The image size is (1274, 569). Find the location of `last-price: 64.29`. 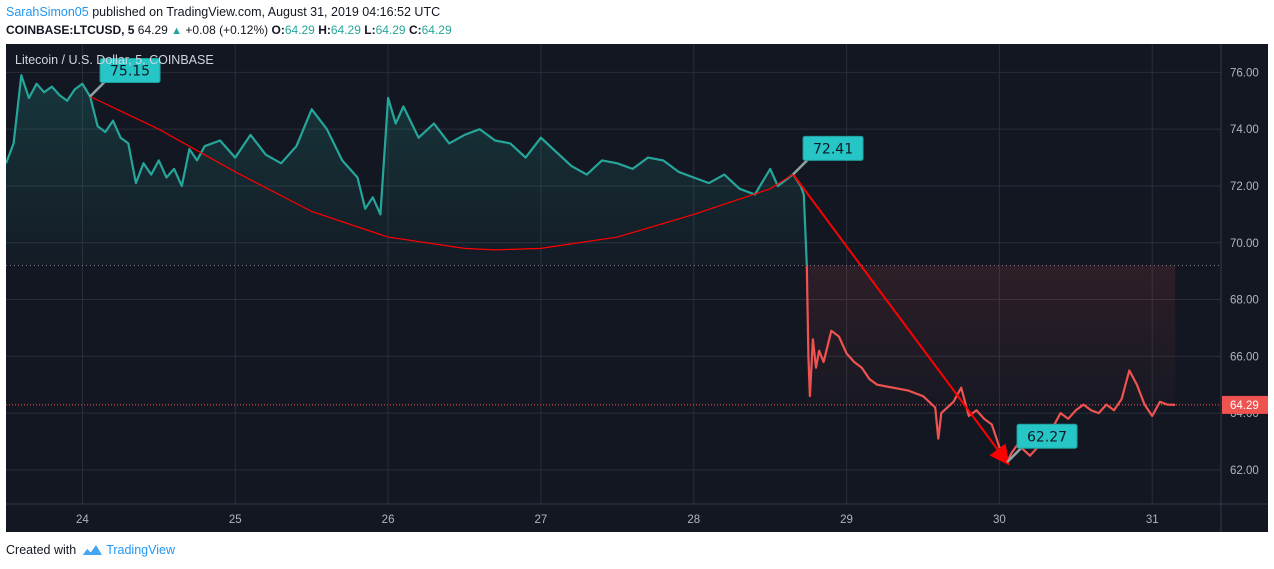

last-price: 64.29 is located at coordinates (152, 30).